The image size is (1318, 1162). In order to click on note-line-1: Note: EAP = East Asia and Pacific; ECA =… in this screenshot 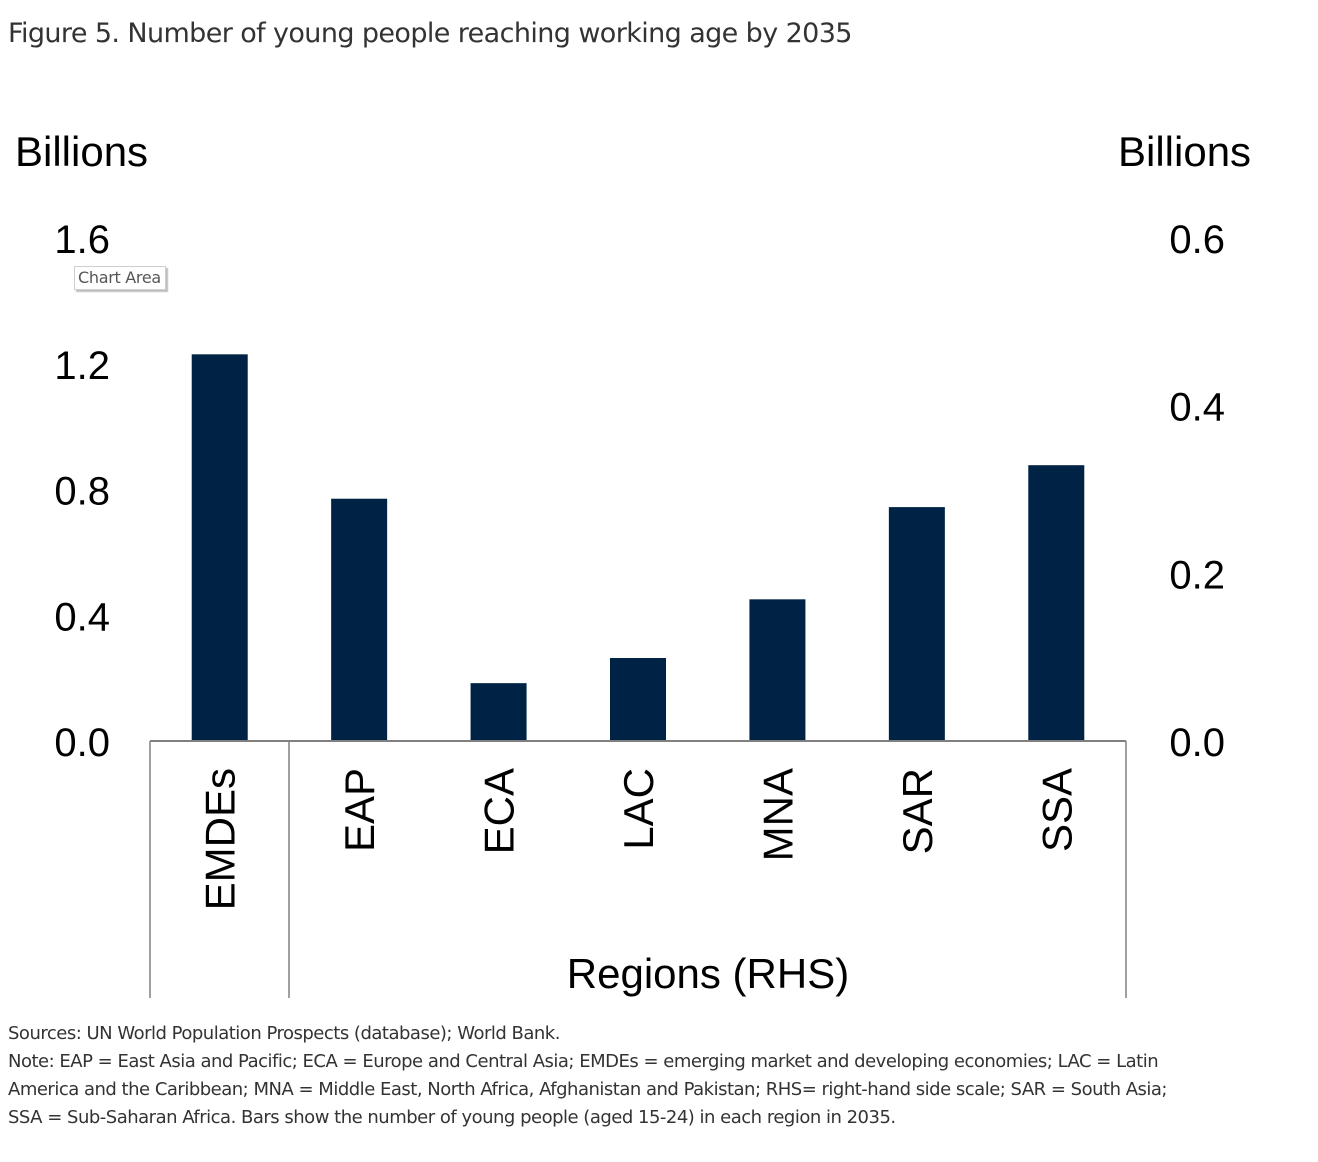, I will do `click(583, 1061)`.